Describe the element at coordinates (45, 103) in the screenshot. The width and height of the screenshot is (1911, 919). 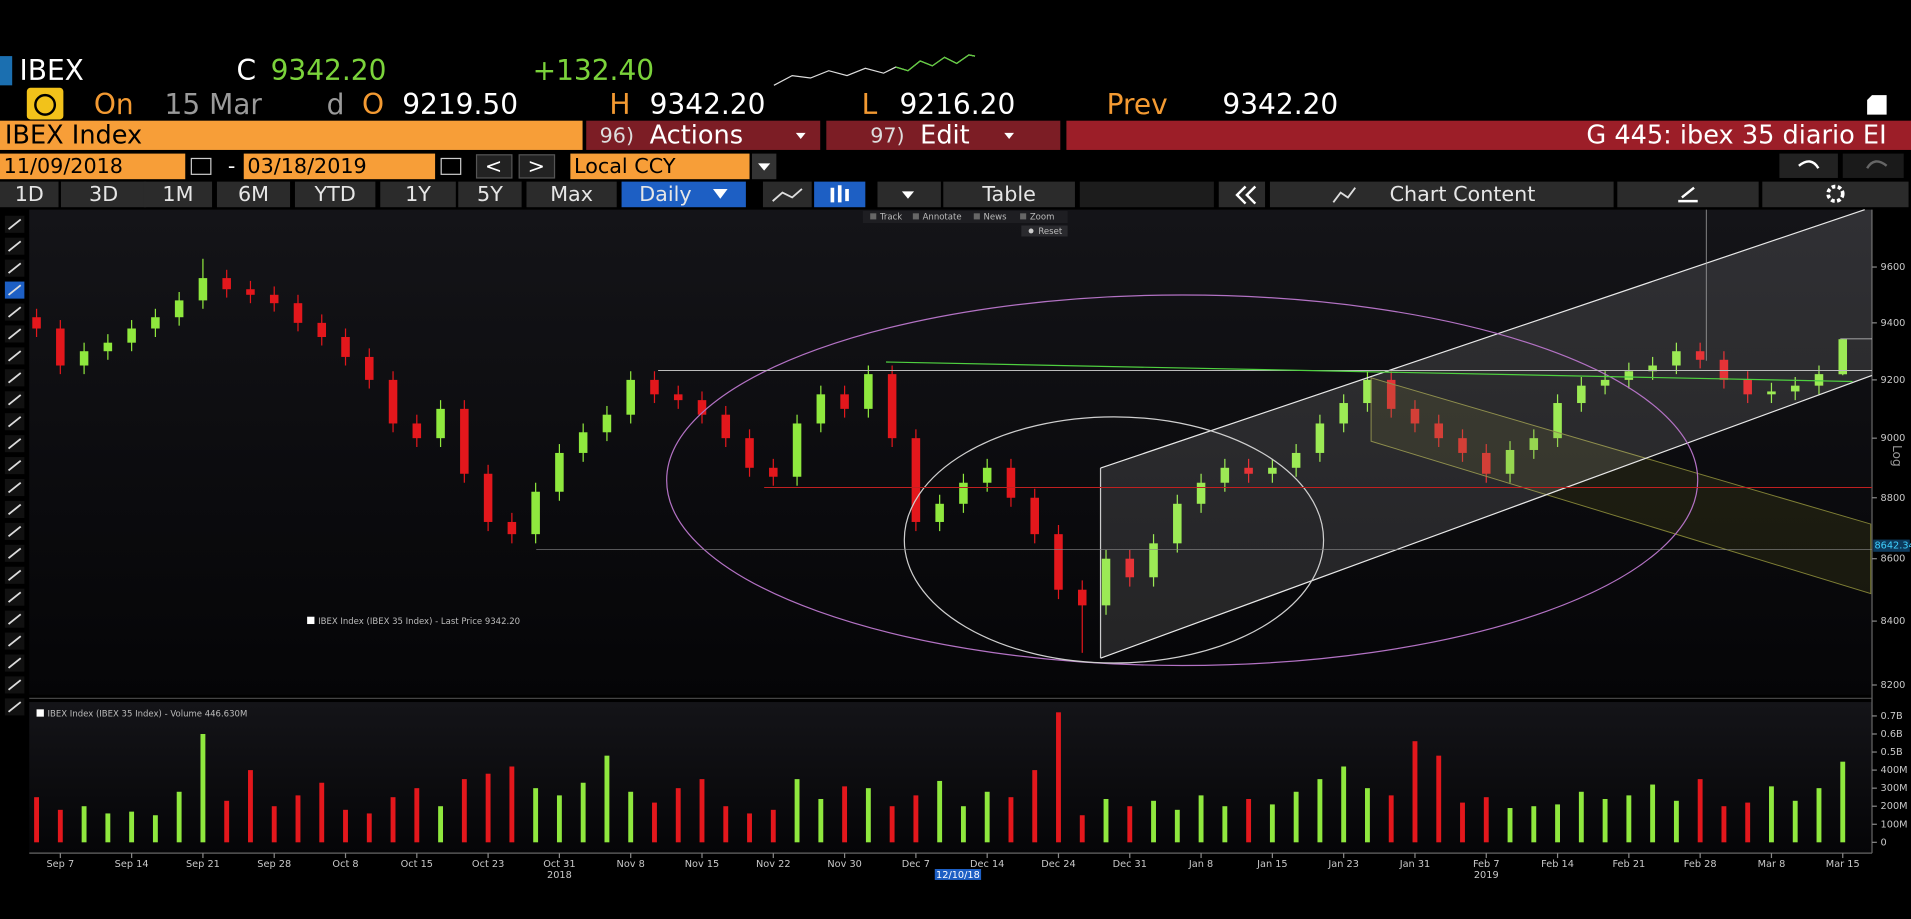
I see `gauge-icon` at that location.